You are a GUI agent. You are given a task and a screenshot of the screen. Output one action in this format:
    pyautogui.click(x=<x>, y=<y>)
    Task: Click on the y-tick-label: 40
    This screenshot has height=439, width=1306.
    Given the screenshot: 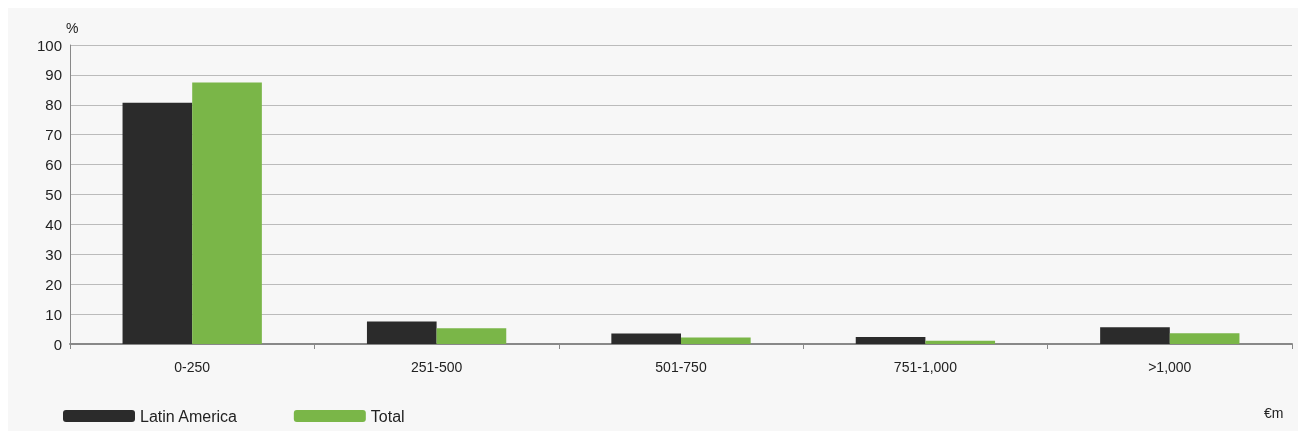 What is the action you would take?
    pyautogui.click(x=53, y=224)
    